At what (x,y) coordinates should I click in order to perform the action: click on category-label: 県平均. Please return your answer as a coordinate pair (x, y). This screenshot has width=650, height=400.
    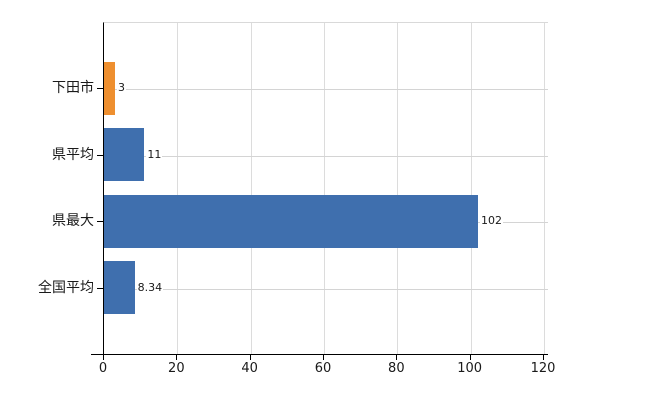
    Looking at the image, I should click on (73, 154).